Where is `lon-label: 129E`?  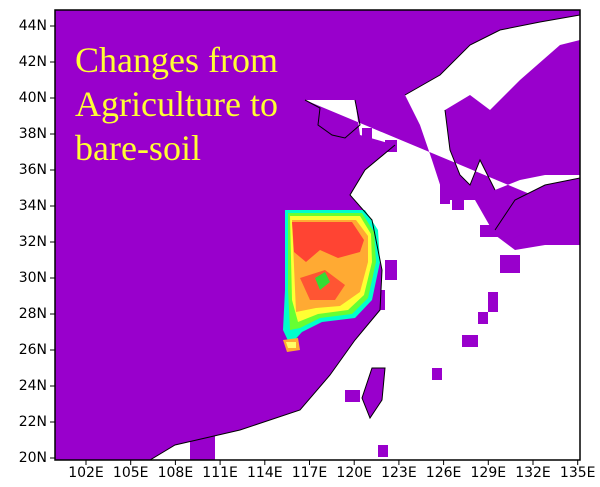
lon-label: 129E is located at coordinates (489, 473).